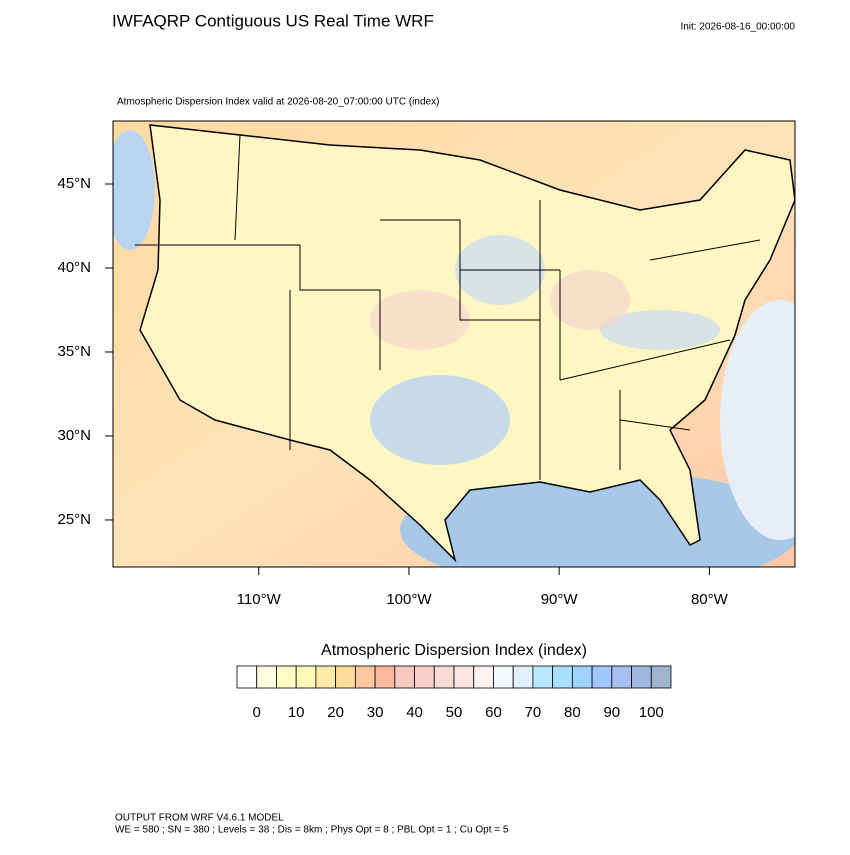 This screenshot has height=855, width=850. What do you see at coordinates (560, 599) in the screenshot?
I see `lon-tick-label: 90°W` at bounding box center [560, 599].